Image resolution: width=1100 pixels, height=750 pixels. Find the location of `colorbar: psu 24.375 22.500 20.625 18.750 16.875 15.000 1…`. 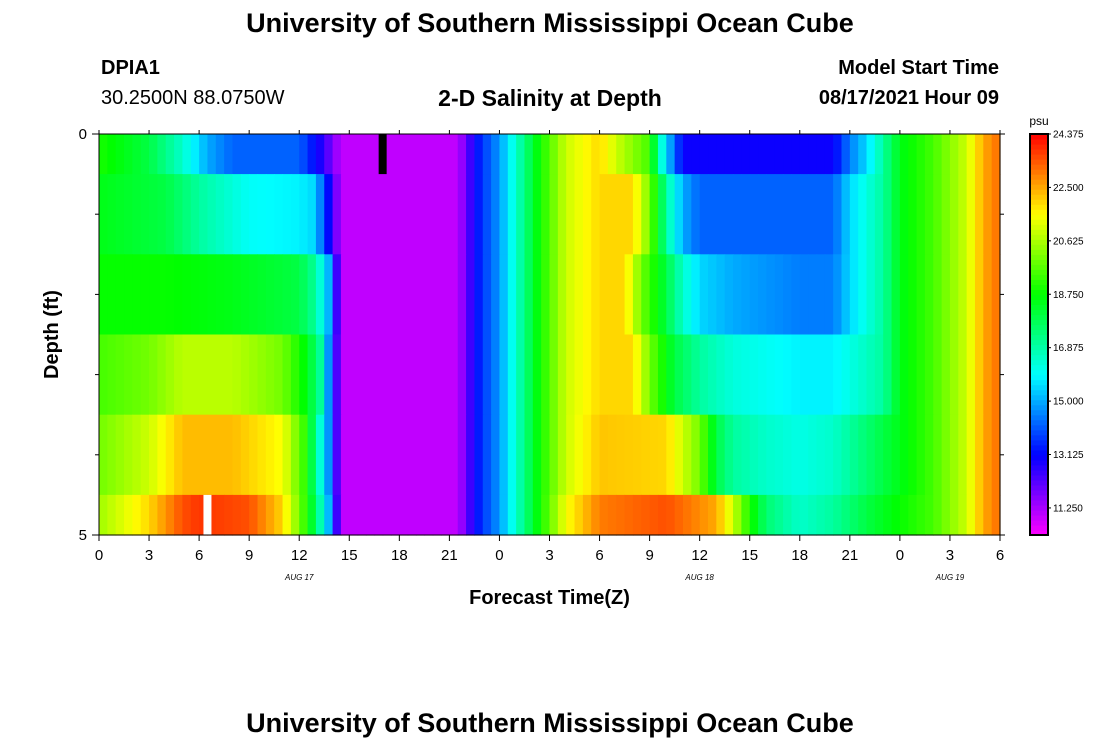

colorbar: psu 24.375 22.500 20.625 18.750 16.875 15.000 1… is located at coordinates (1056, 325).